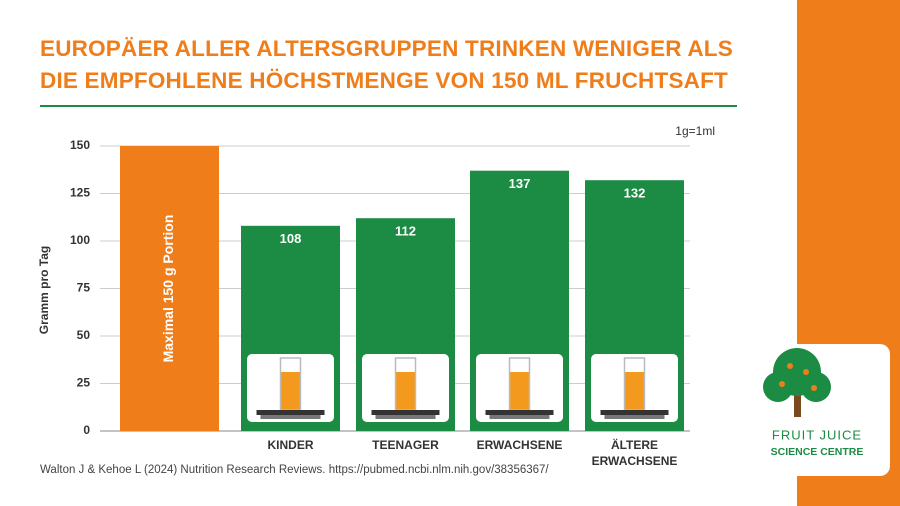  Describe the element at coordinates (291, 238) in the screenshot. I see `value-label: 108` at that location.